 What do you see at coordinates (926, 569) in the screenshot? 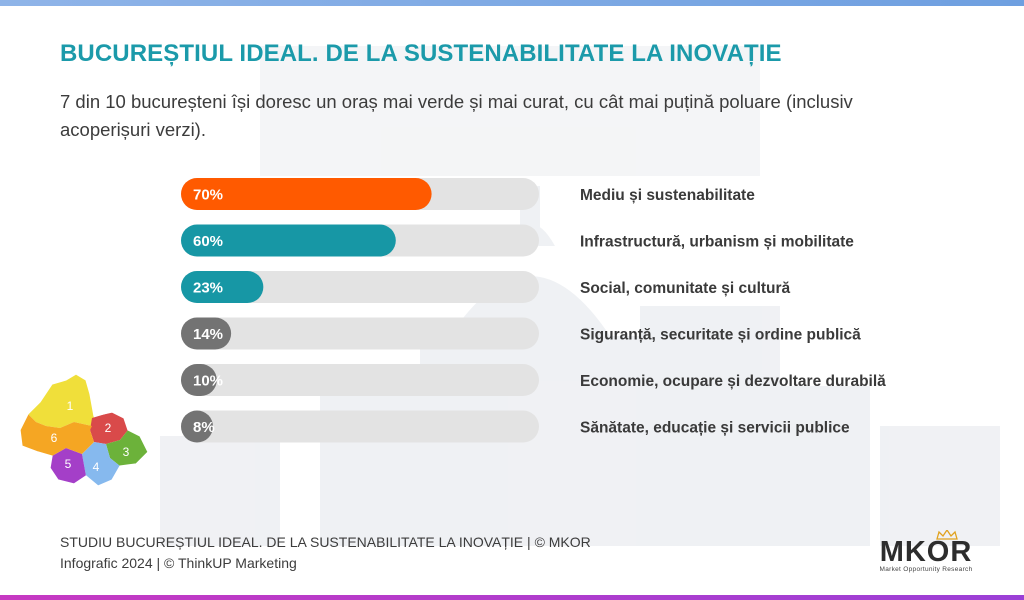
I see `logo-tagline: Market Opportunity Research` at bounding box center [926, 569].